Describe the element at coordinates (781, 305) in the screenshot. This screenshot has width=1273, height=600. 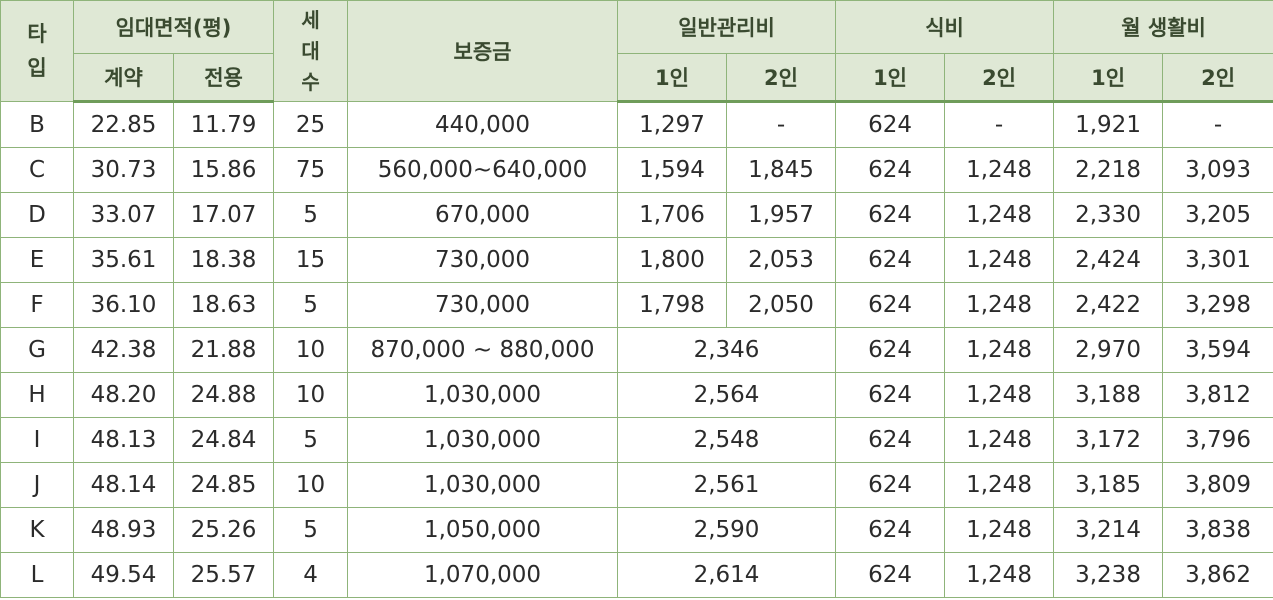
I see `cell-mgmt-two: 2,050` at that location.